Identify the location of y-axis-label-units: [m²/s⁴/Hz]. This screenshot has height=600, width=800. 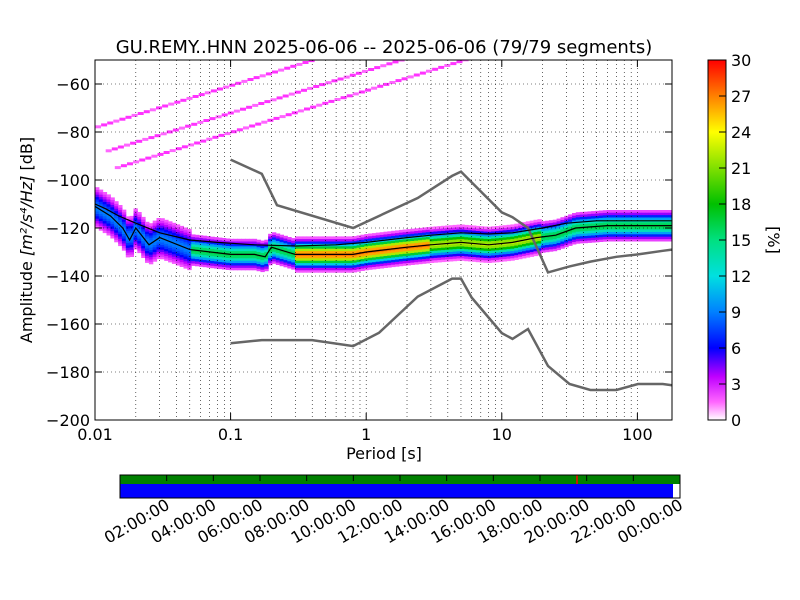
(26, 216).